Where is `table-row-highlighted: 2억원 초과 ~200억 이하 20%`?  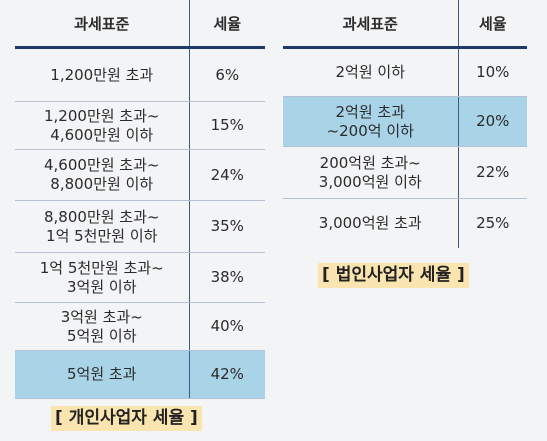 table-row-highlighted: 2억원 초과 ~200억 이하 20% is located at coordinates (405, 121).